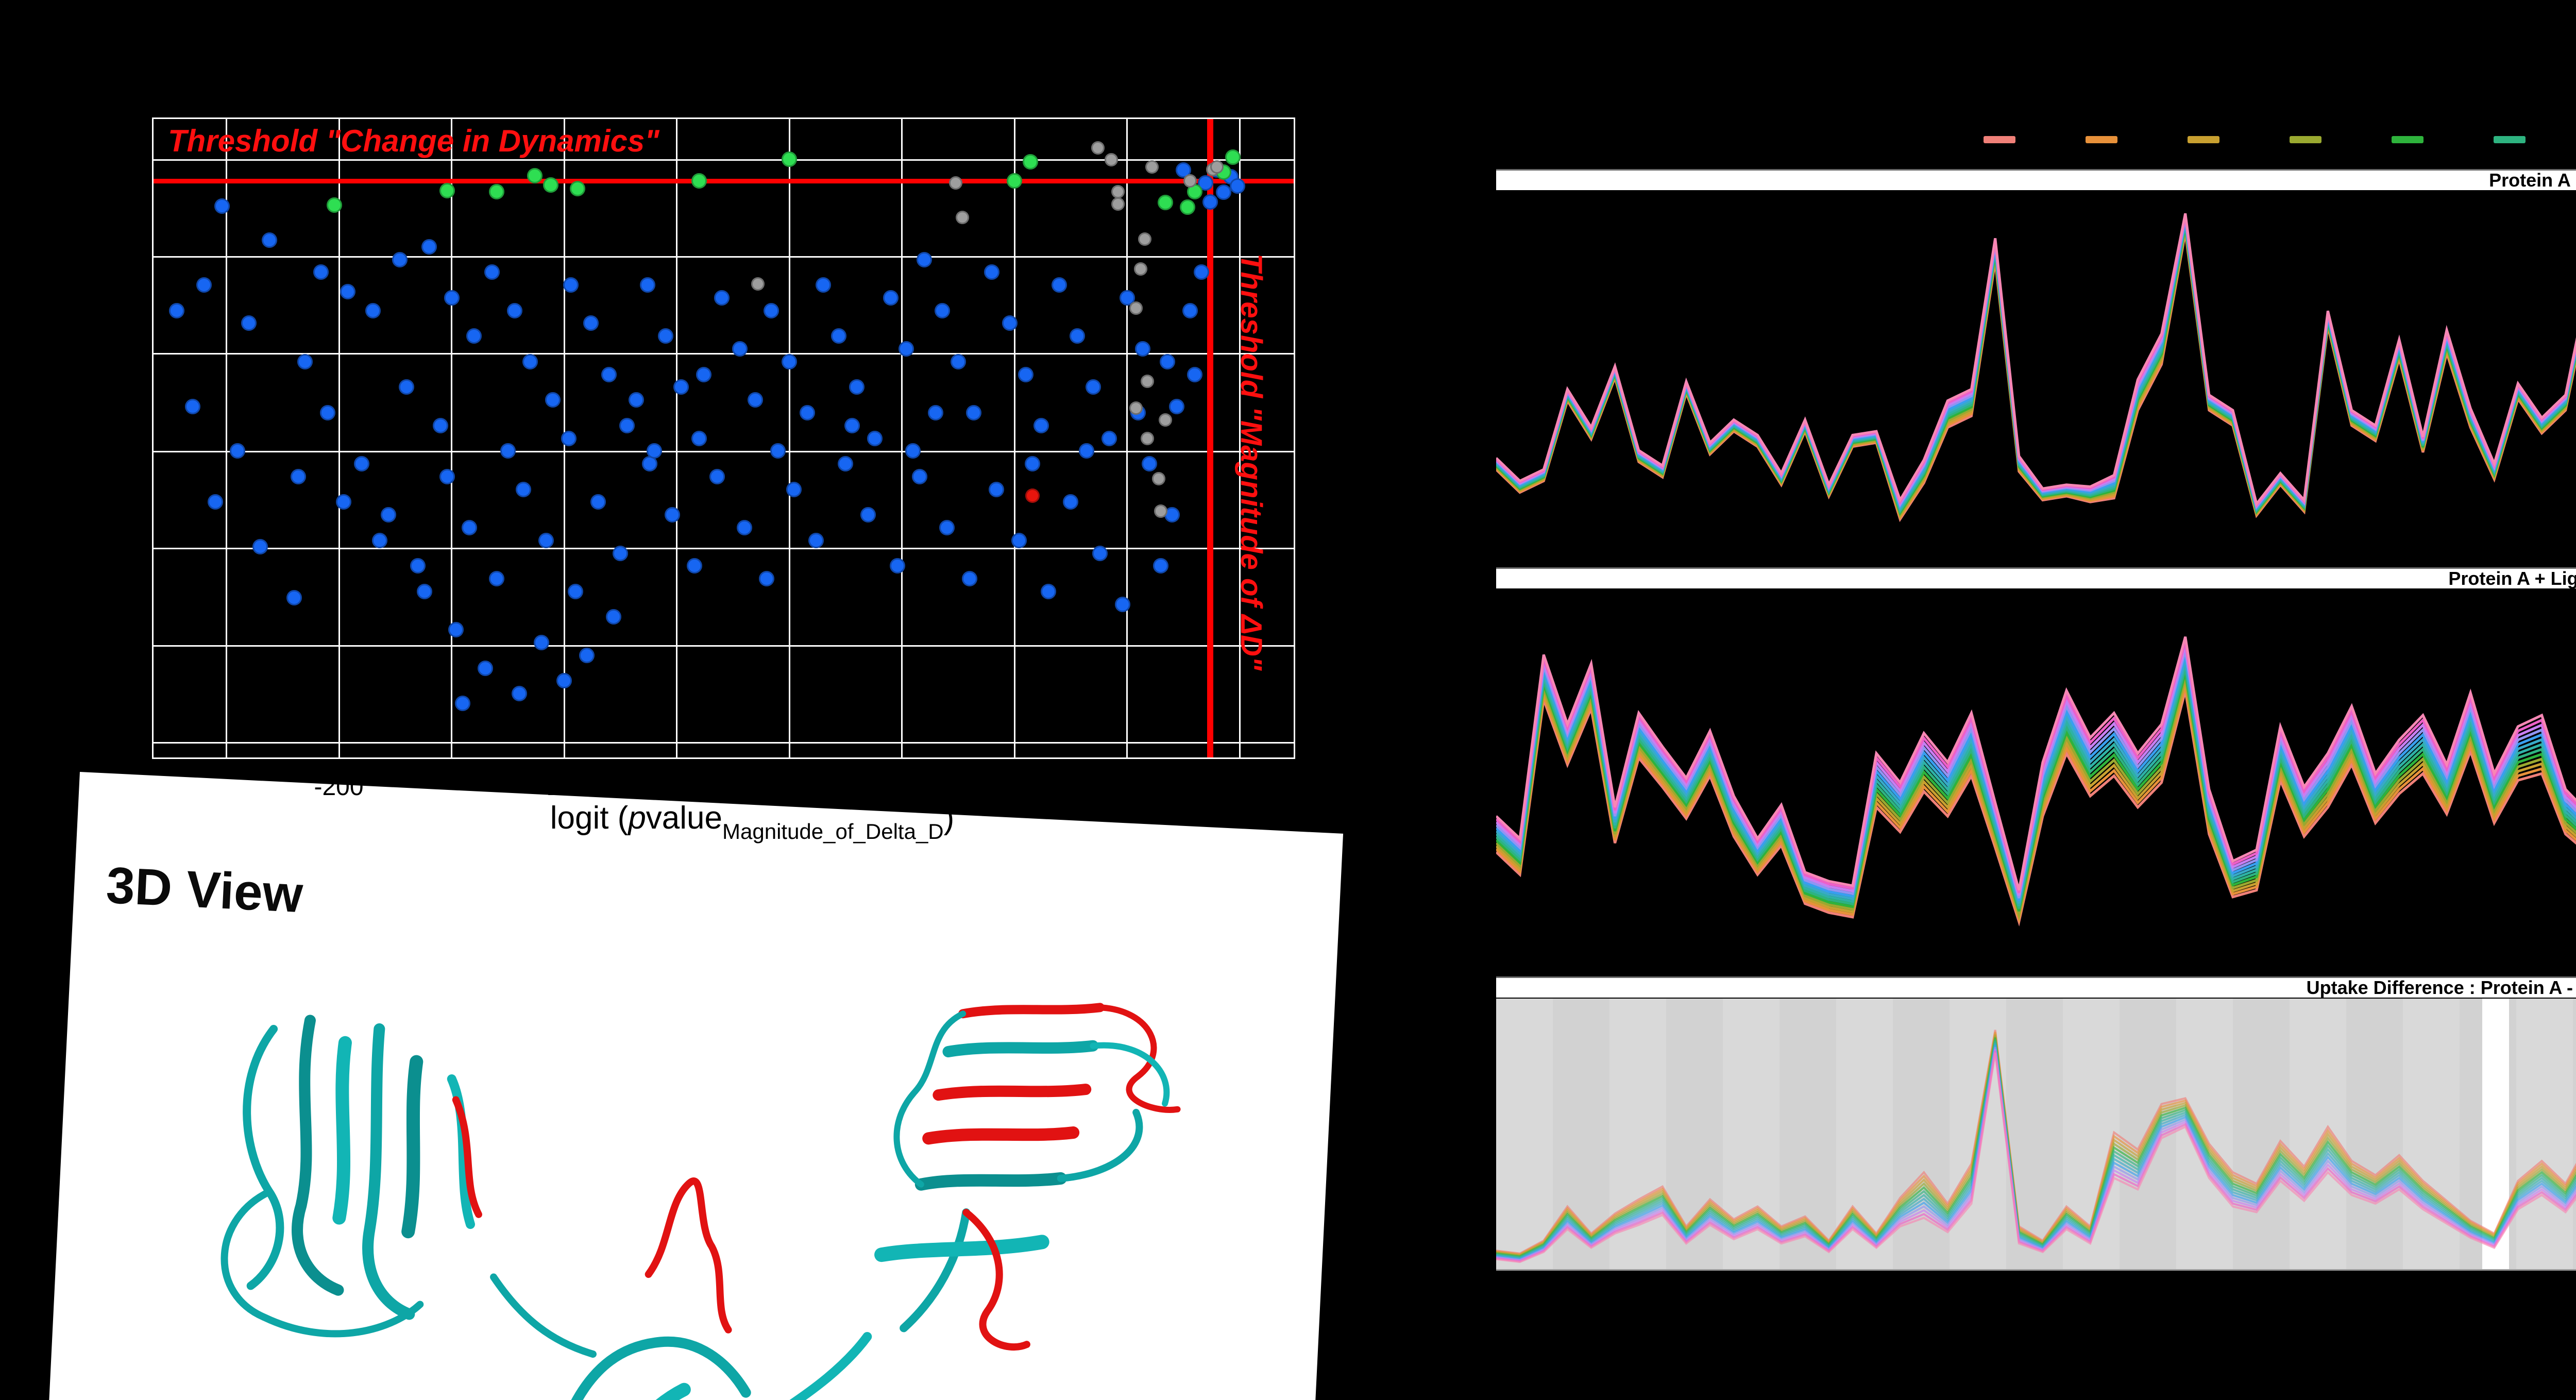 This screenshot has width=2576, height=1400. I want to click on data-point-red, so click(1032, 495).